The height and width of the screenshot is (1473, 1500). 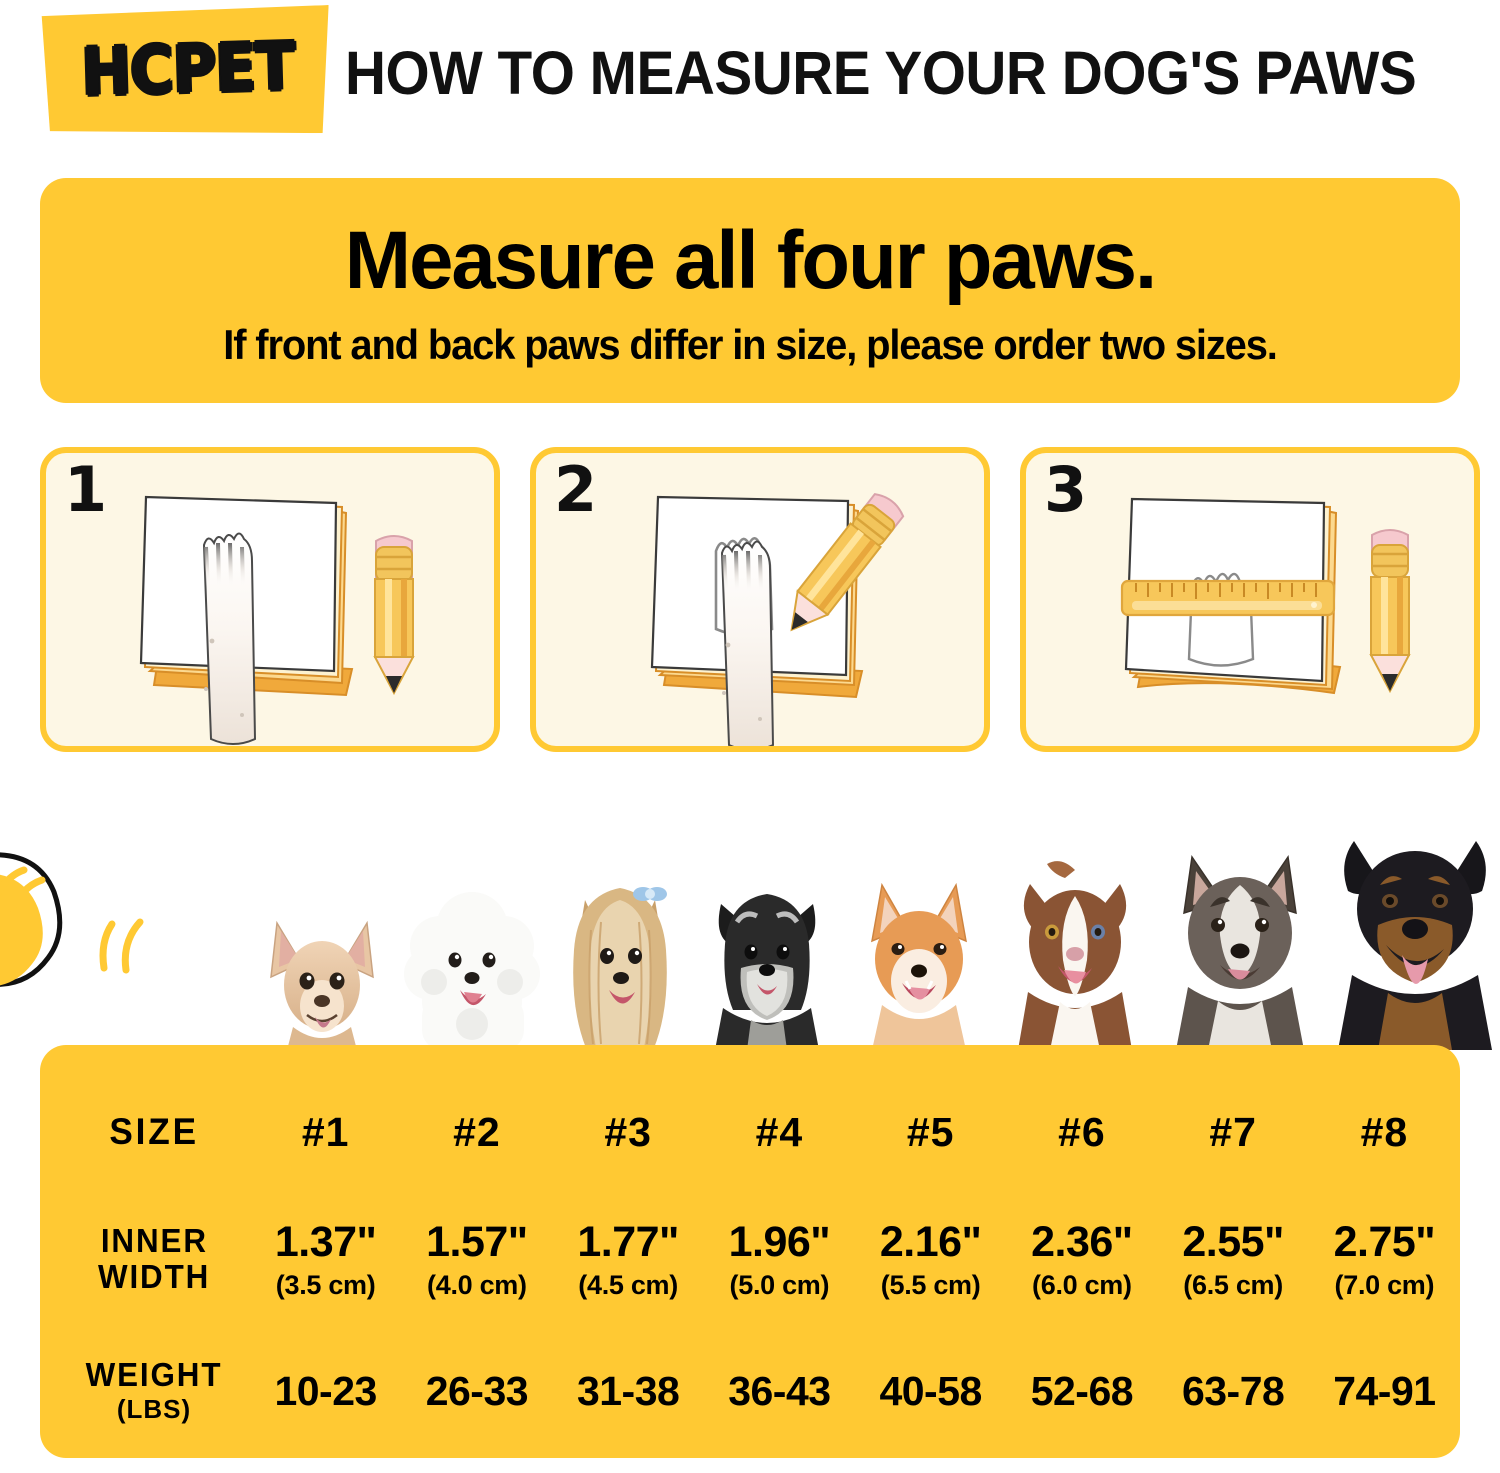 I want to click on dog-rottweiler-icon, so click(x=1415, y=930).